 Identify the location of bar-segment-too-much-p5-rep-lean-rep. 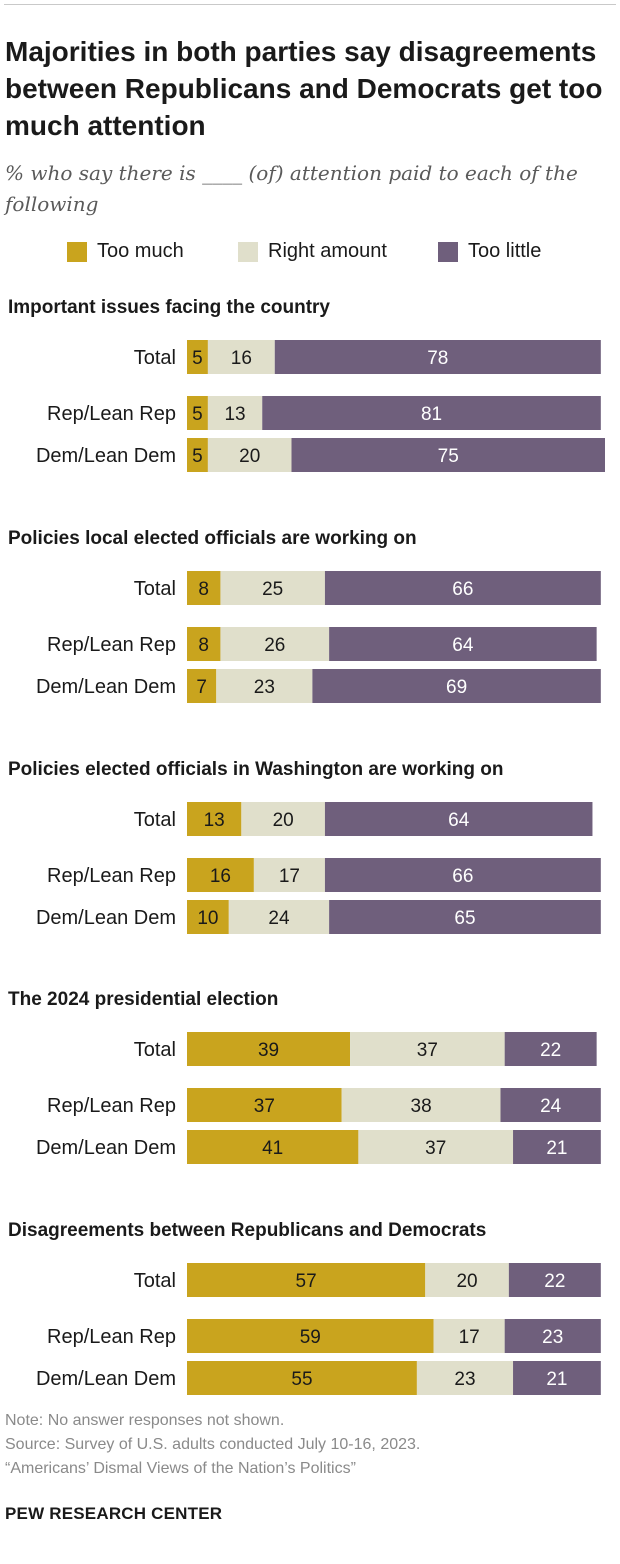
(310, 1336).